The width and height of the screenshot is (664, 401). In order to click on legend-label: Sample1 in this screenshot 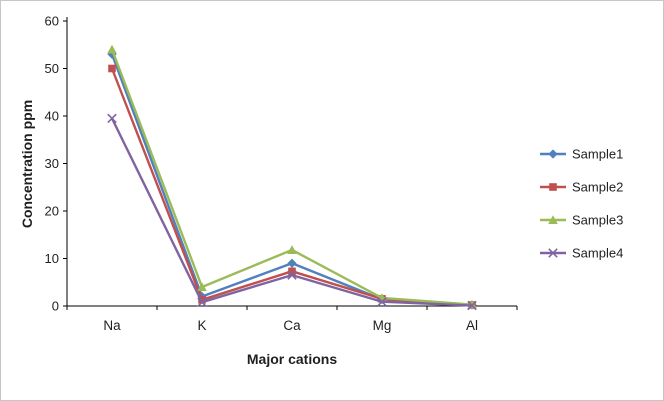, I will do `click(597, 154)`.